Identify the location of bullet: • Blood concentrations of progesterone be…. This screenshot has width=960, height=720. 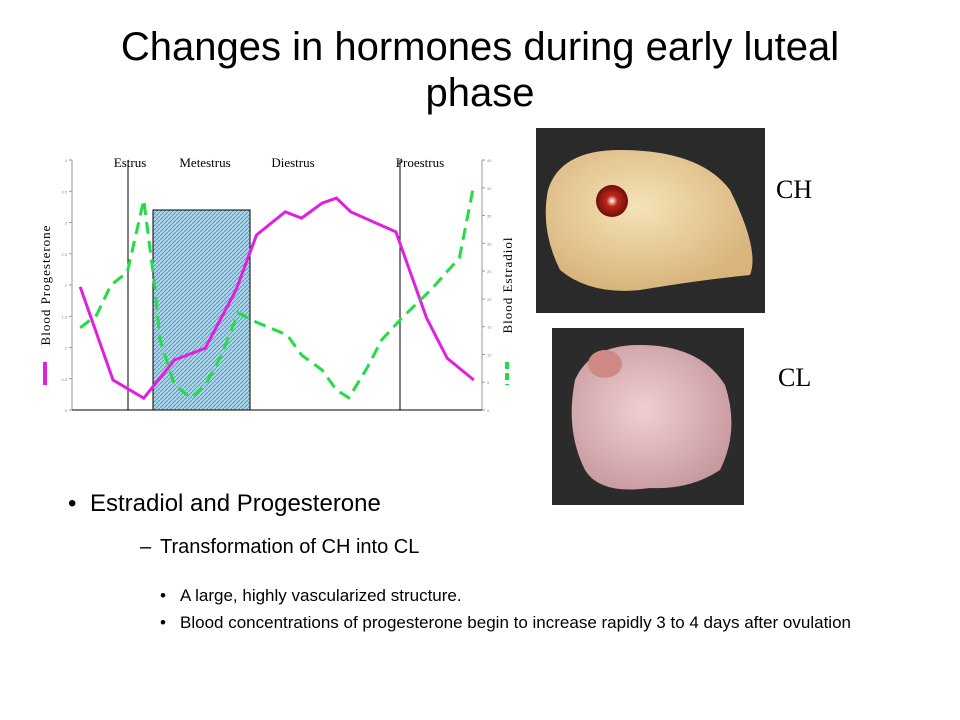
(505, 622).